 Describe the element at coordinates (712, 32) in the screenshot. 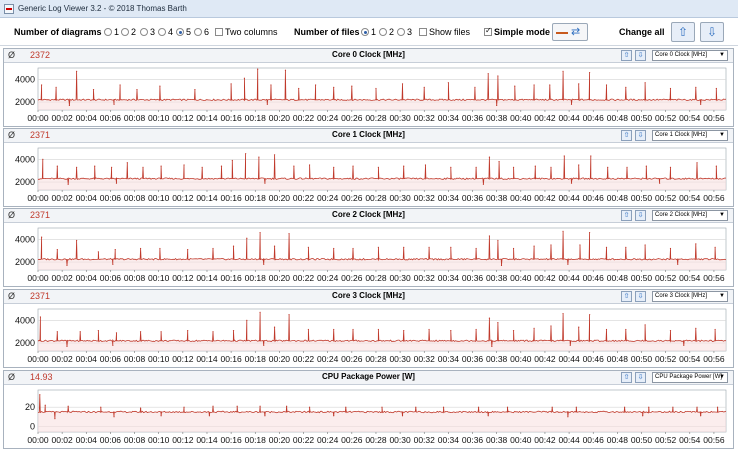

I see `move-down-button: ⇩` at that location.